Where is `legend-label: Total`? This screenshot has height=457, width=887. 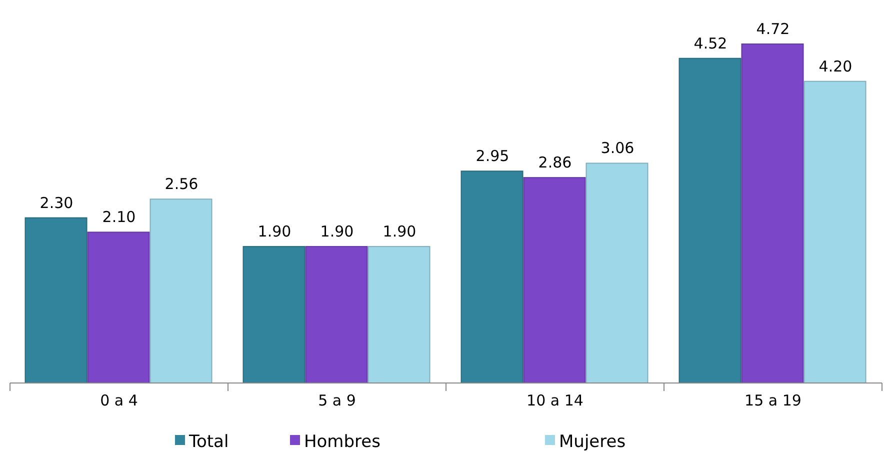 legend-label: Total is located at coordinates (208, 442).